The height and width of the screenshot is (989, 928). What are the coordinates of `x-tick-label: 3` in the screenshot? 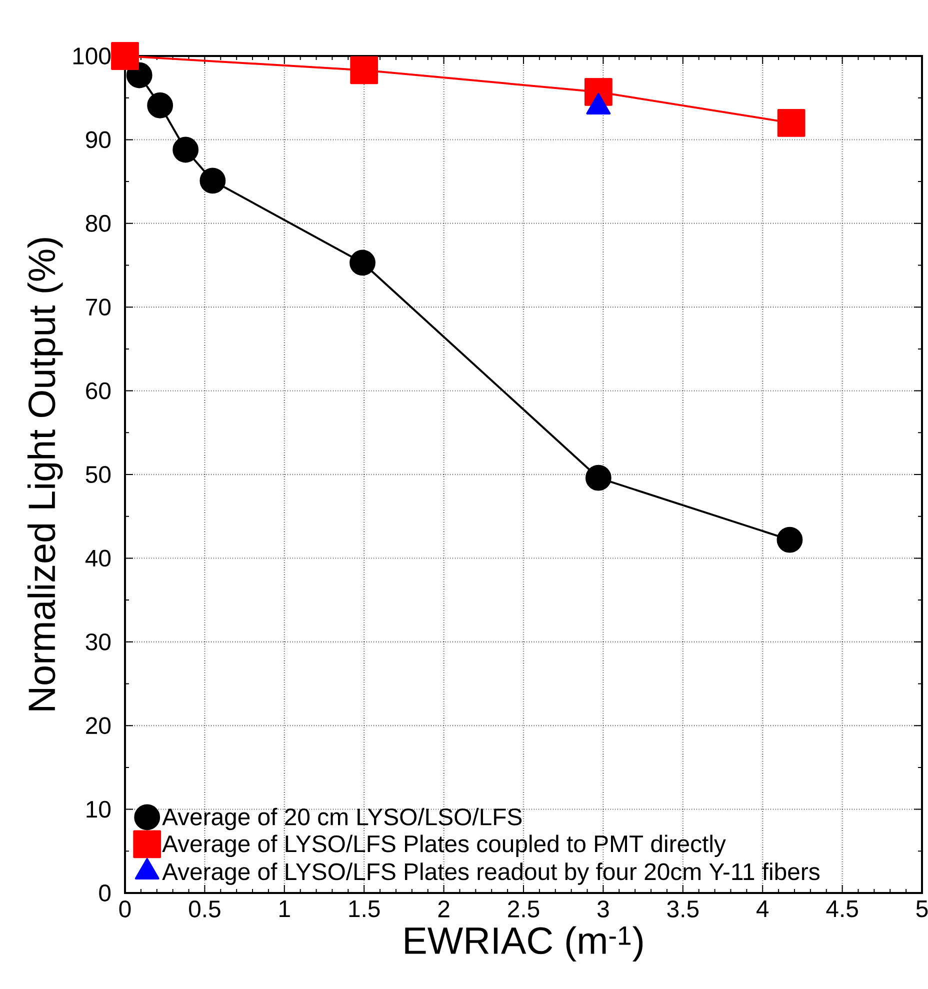 It's located at (603, 909).